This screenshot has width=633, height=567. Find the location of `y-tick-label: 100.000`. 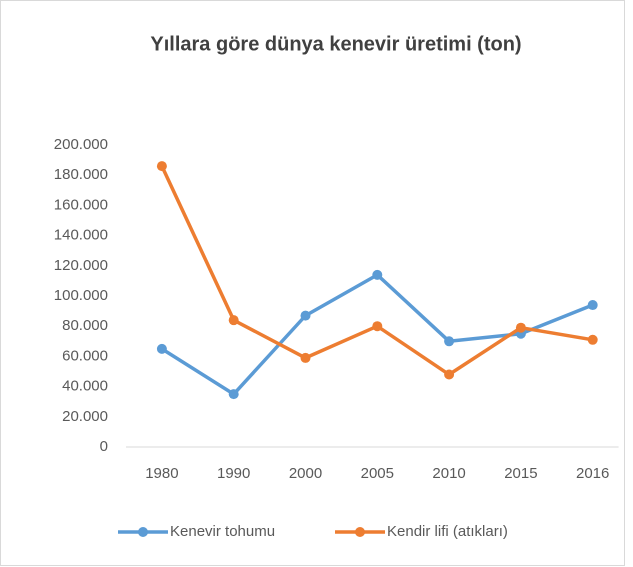

y-tick-label: 100.000 is located at coordinates (81, 295).